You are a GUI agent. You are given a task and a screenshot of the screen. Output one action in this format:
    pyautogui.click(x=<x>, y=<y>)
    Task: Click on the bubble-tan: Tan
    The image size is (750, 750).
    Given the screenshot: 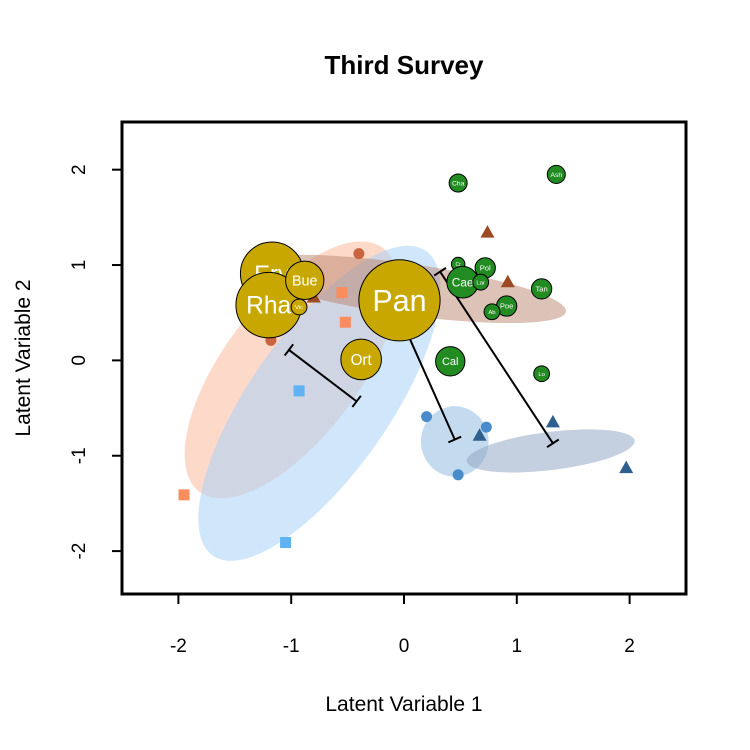 What is the action you would take?
    pyautogui.click(x=541, y=289)
    